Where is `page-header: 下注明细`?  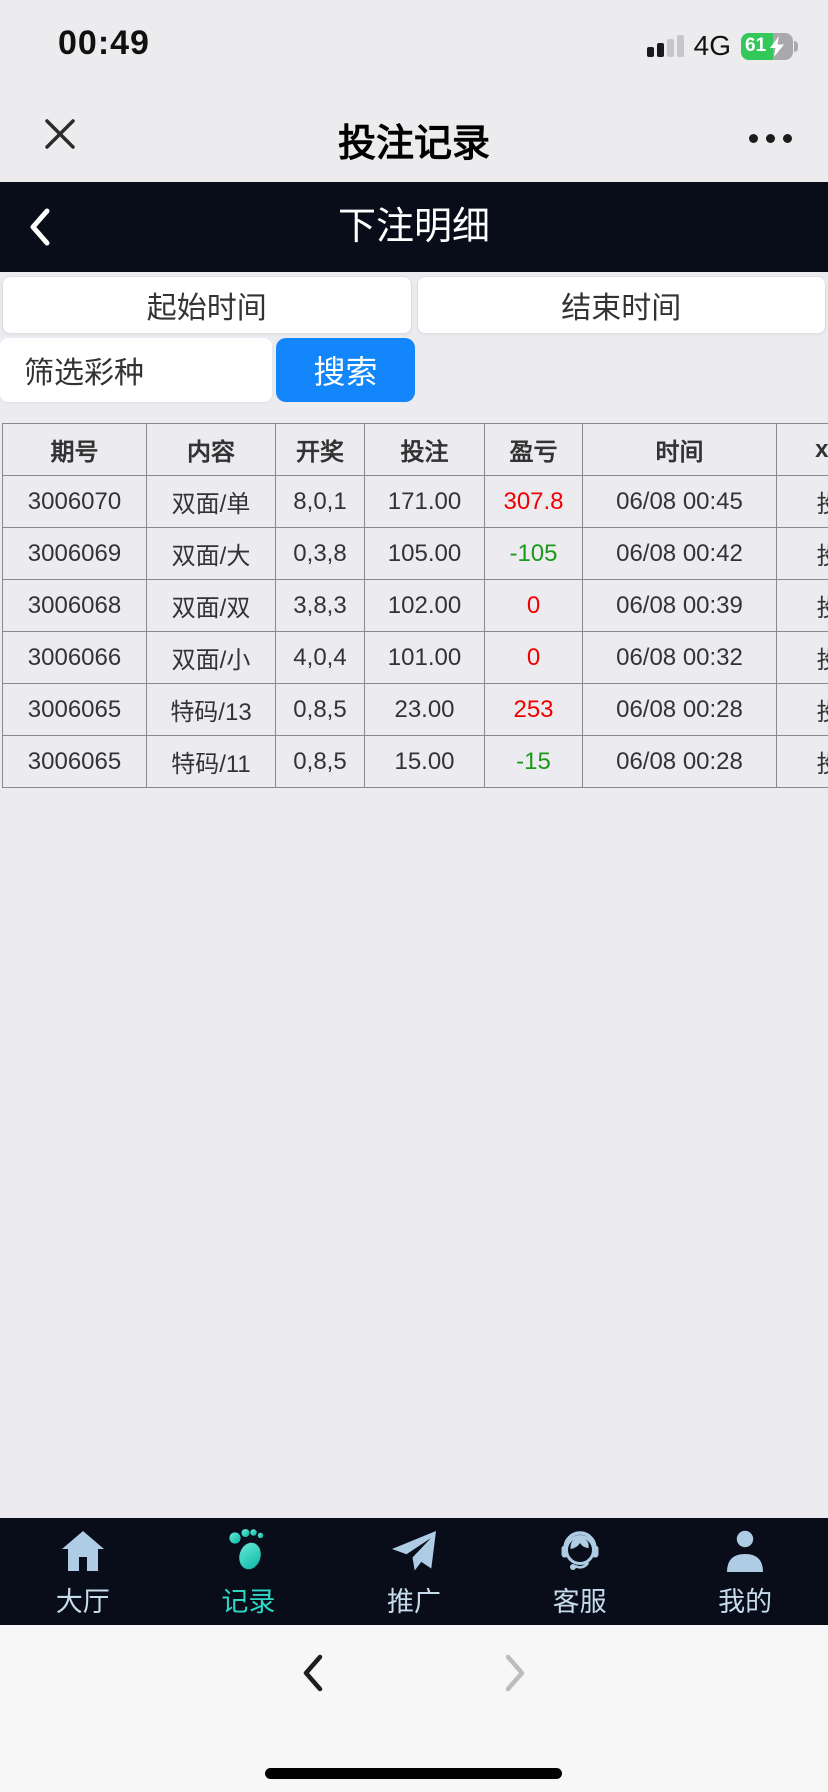
page-header: 下注明细 is located at coordinates (414, 227).